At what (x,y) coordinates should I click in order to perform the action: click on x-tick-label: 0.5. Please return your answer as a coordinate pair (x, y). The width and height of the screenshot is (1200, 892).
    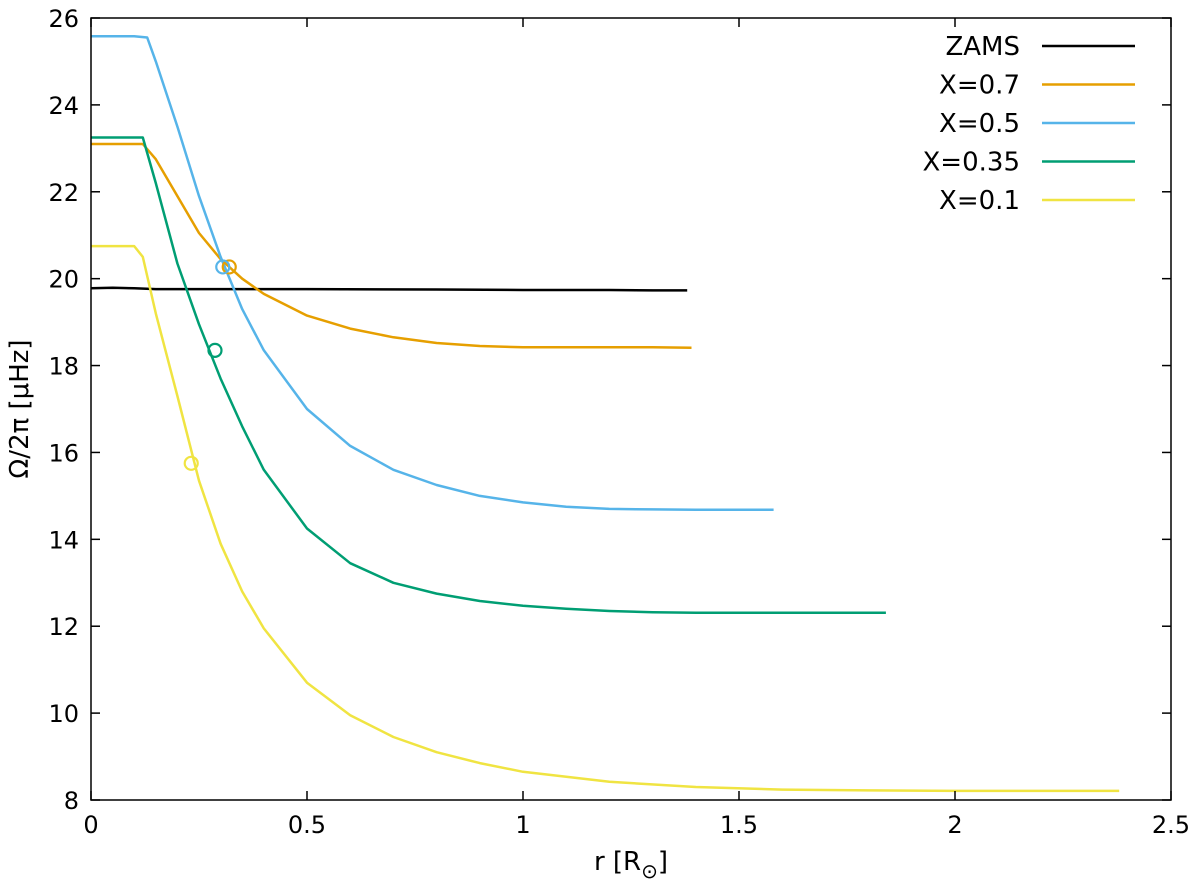
    Looking at the image, I should click on (307, 825).